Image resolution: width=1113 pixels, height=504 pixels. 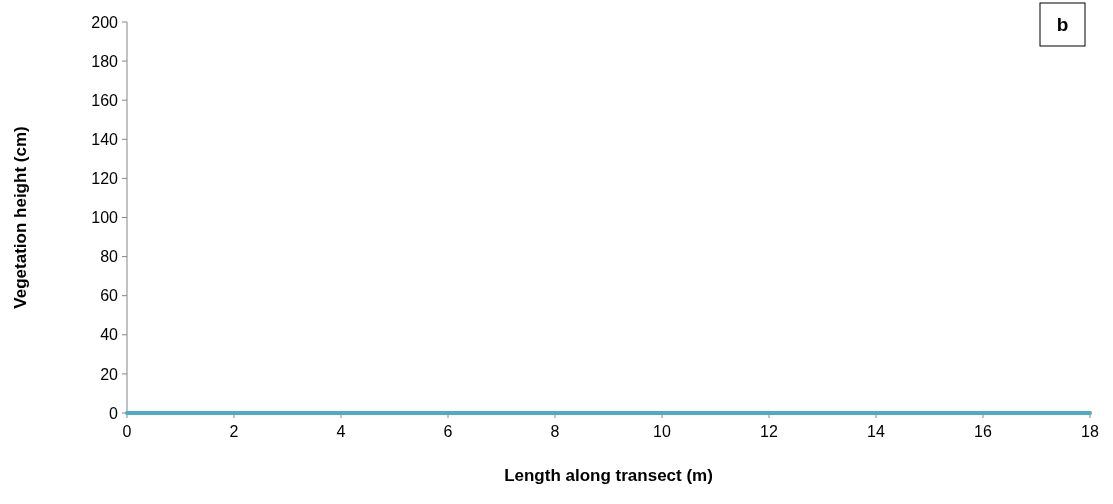 What do you see at coordinates (109, 374) in the screenshot?
I see `y-tick-label: 20` at bounding box center [109, 374].